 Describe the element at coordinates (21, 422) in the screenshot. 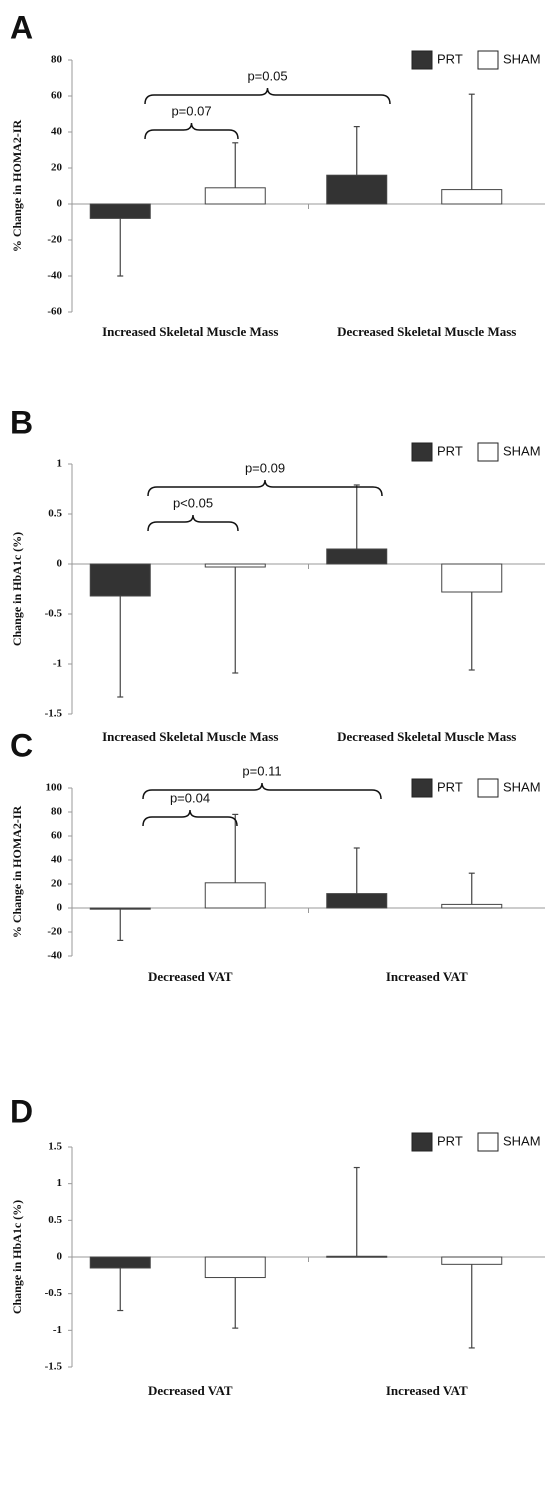

I see `panel-letter: B` at that location.